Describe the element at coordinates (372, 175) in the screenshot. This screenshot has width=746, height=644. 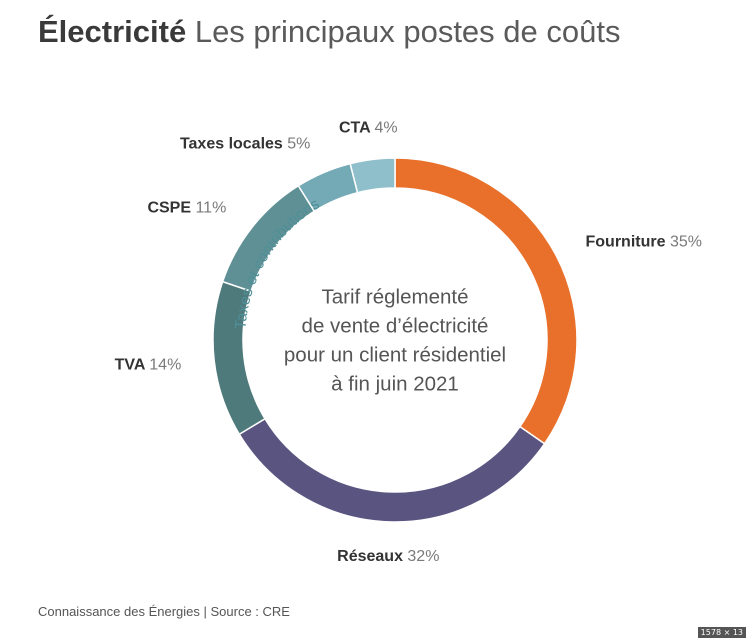
I see `slice-cta` at that location.